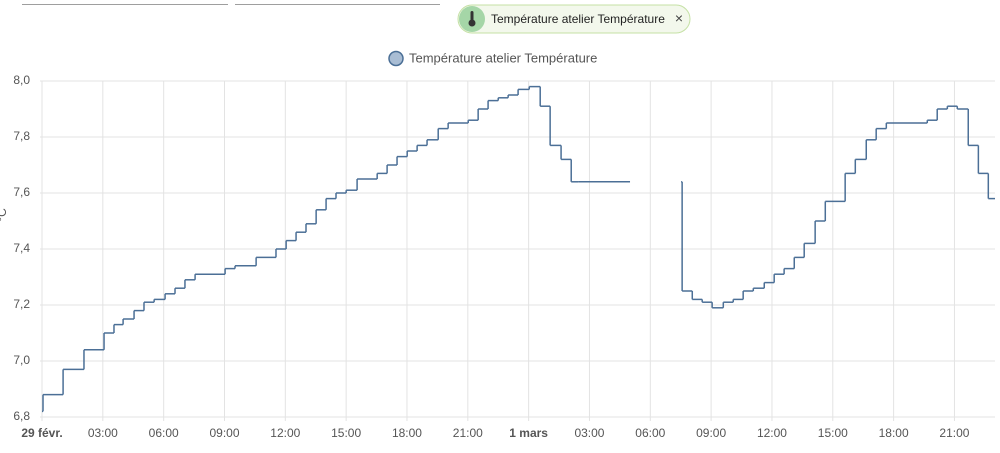  Describe the element at coordinates (21, 192) in the screenshot. I see `y-tick-label: 7,6` at that location.